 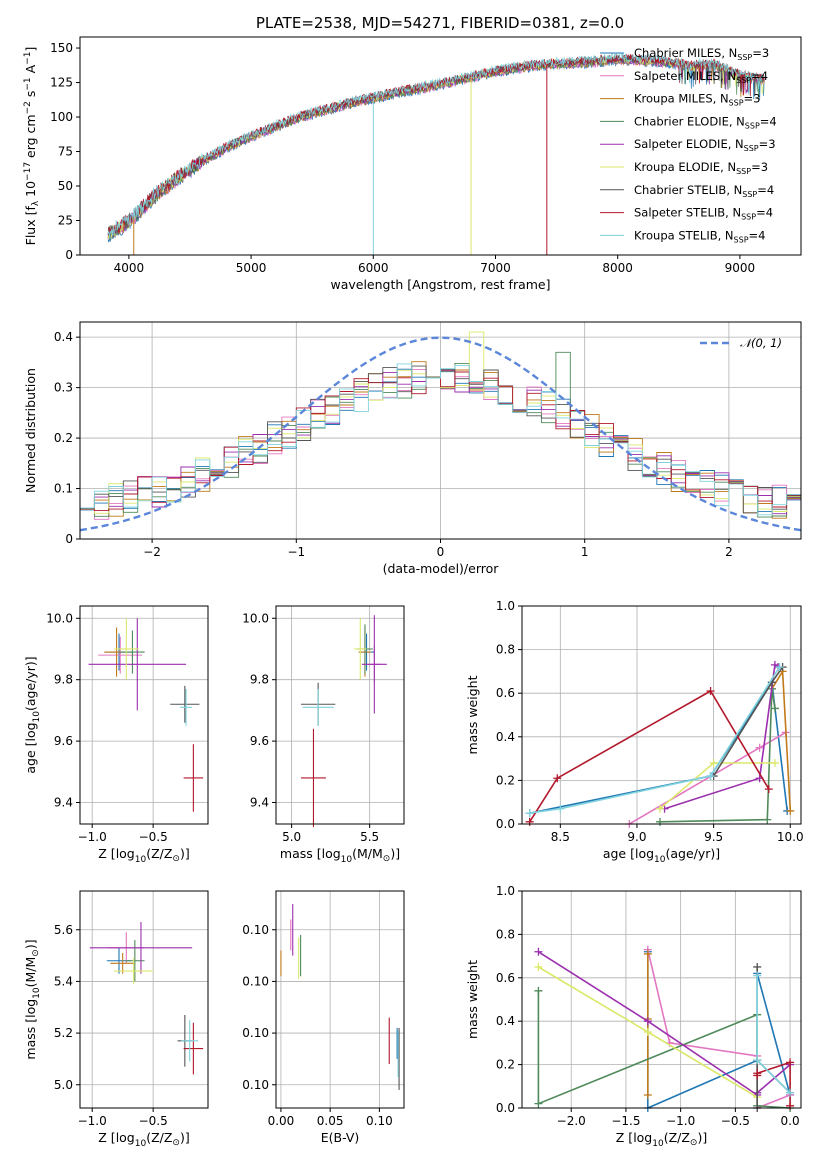 I want to click on x-axis-label: E(B-V), so click(x=340, y=1137).